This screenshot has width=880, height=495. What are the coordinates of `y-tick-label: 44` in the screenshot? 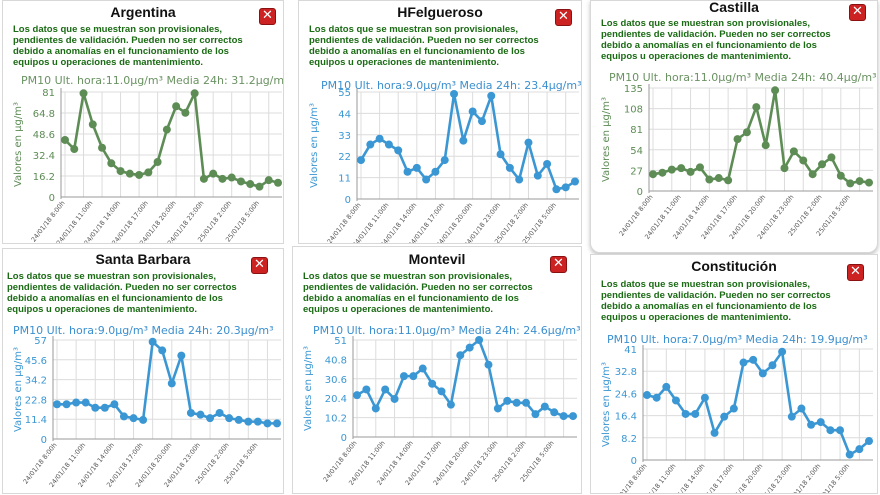 It's located at (344, 114).